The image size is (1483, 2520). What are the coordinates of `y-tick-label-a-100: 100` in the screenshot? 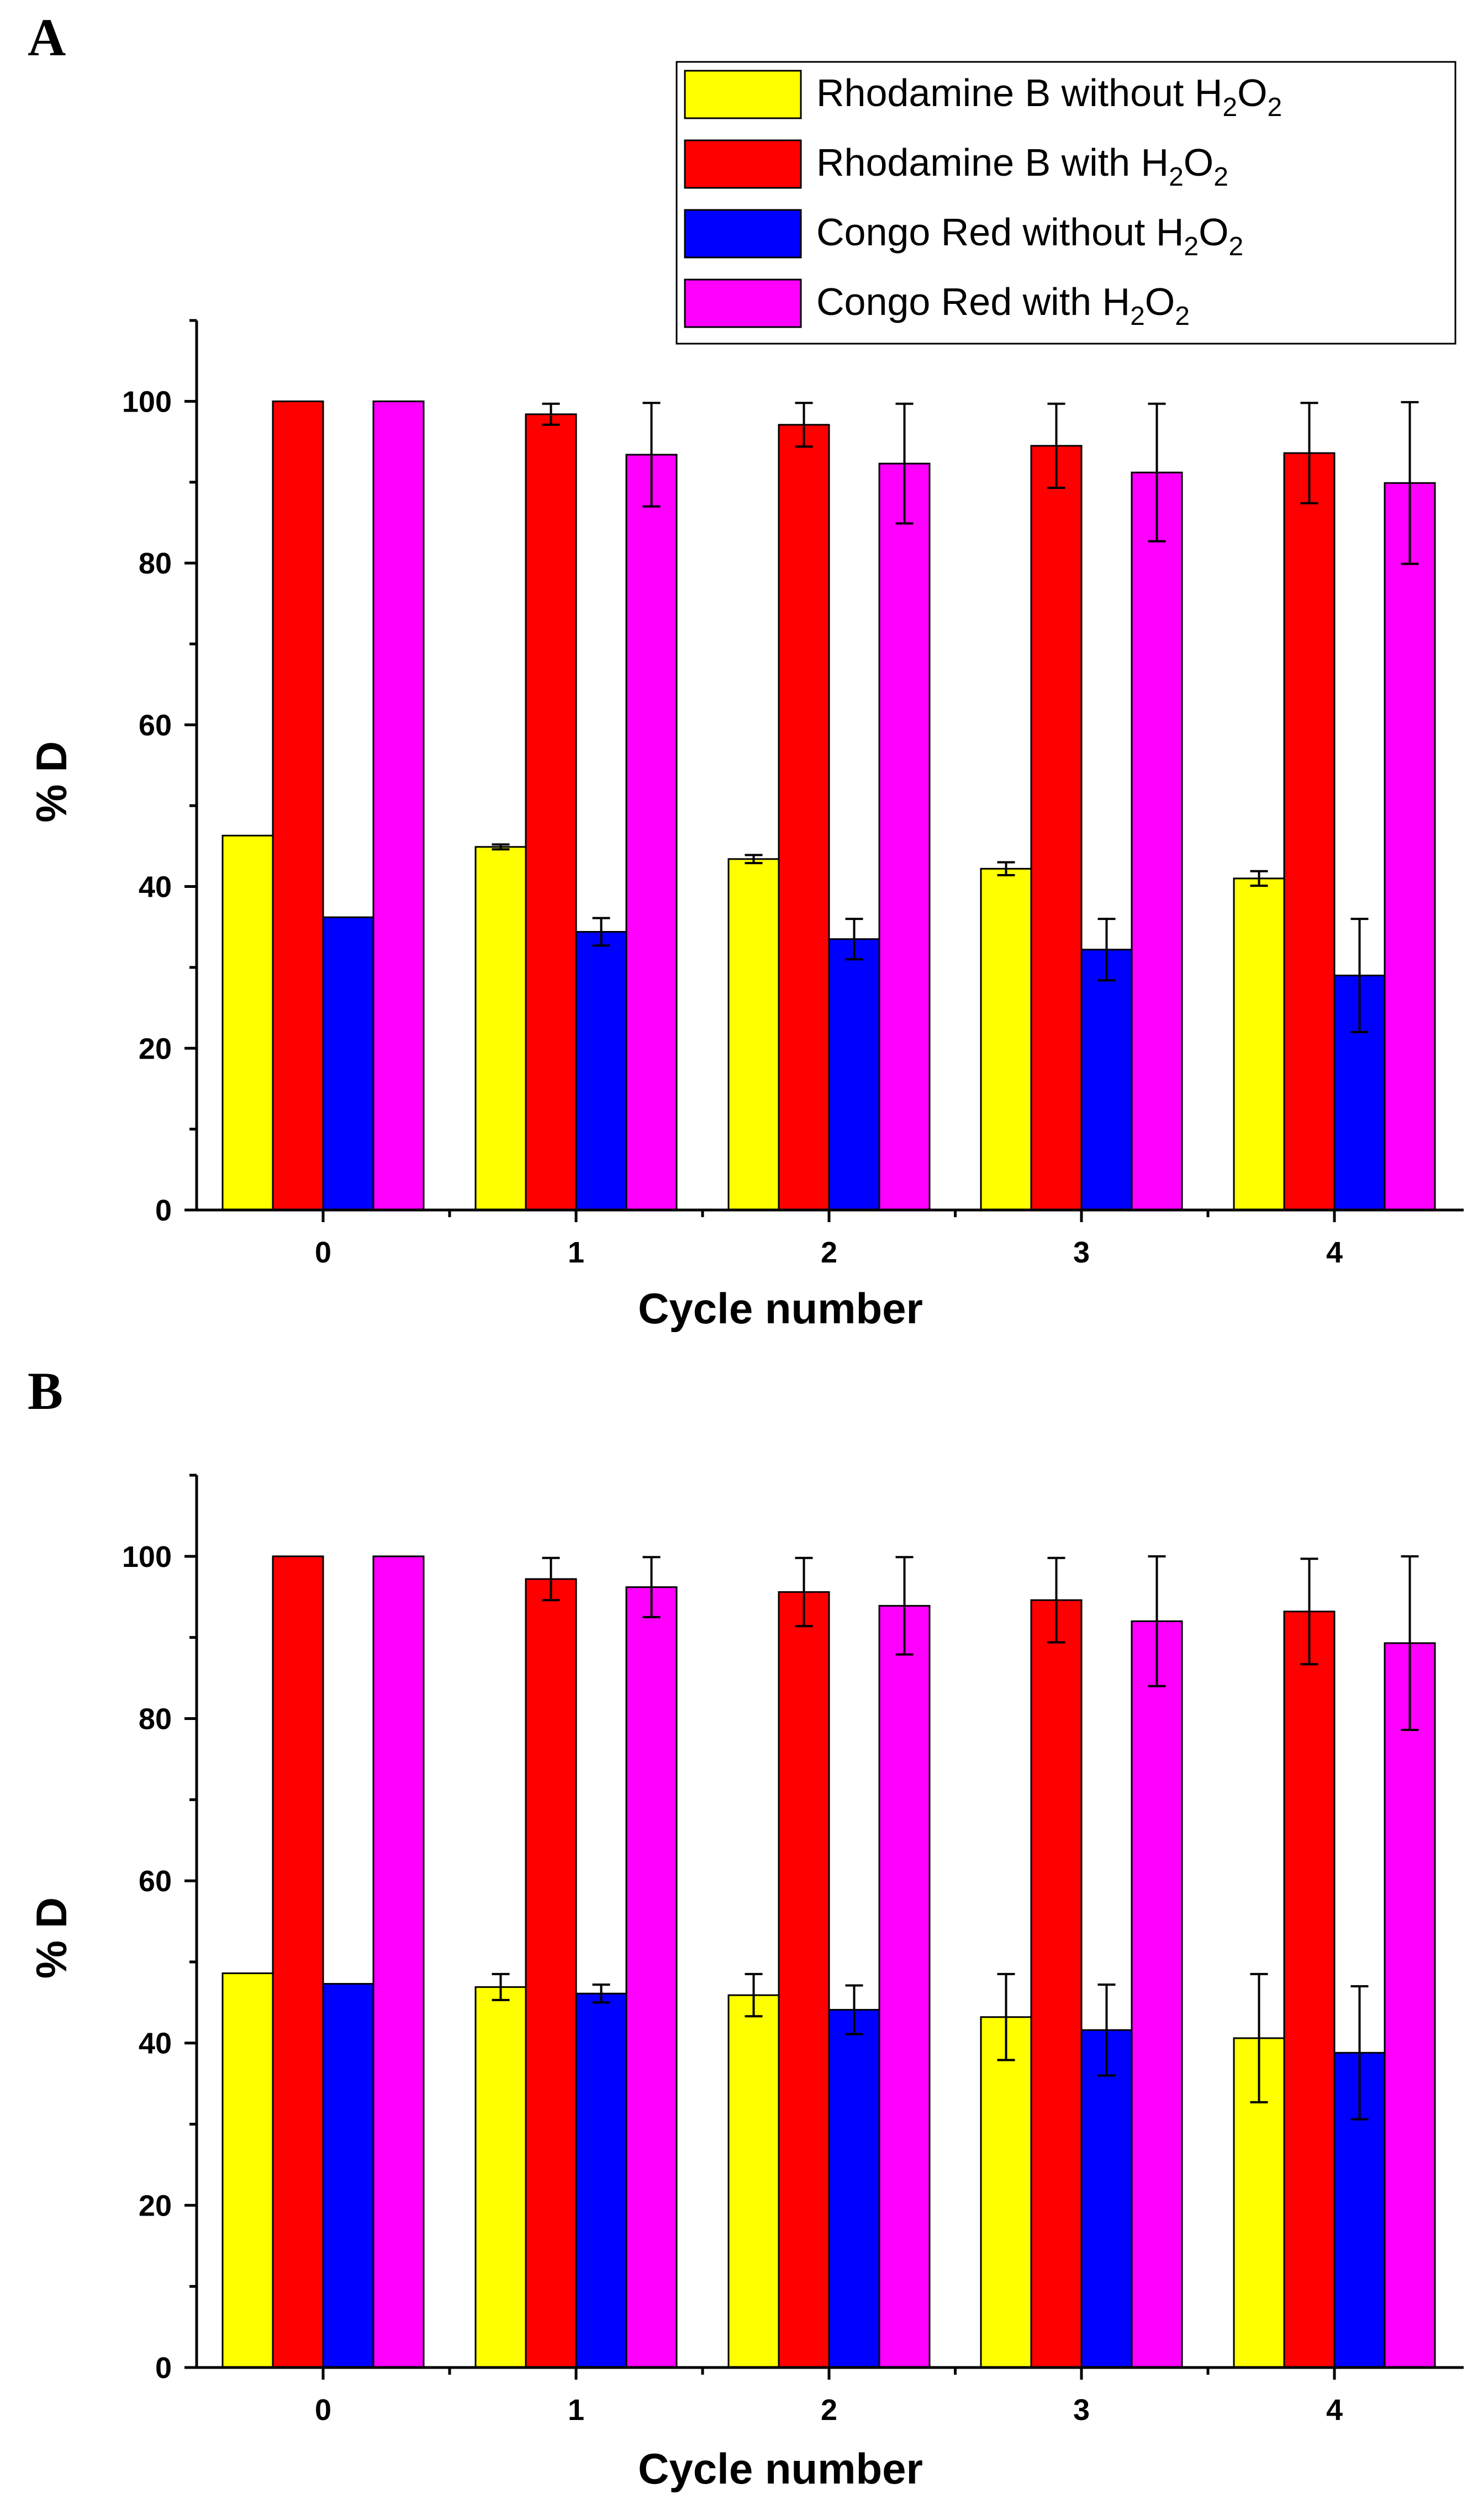 It's located at (147, 401).